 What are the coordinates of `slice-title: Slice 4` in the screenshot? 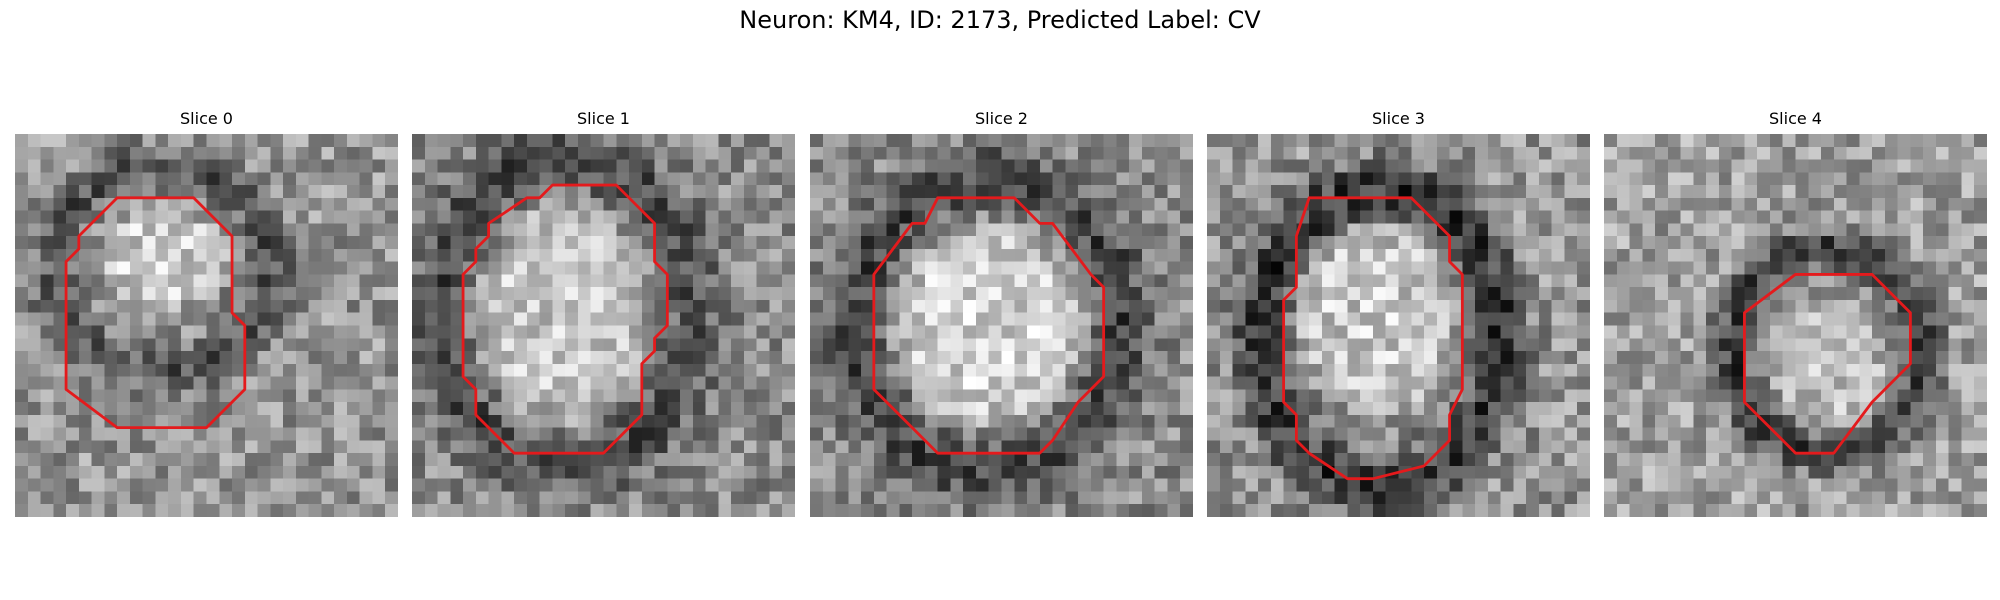 It's located at (1795, 118).